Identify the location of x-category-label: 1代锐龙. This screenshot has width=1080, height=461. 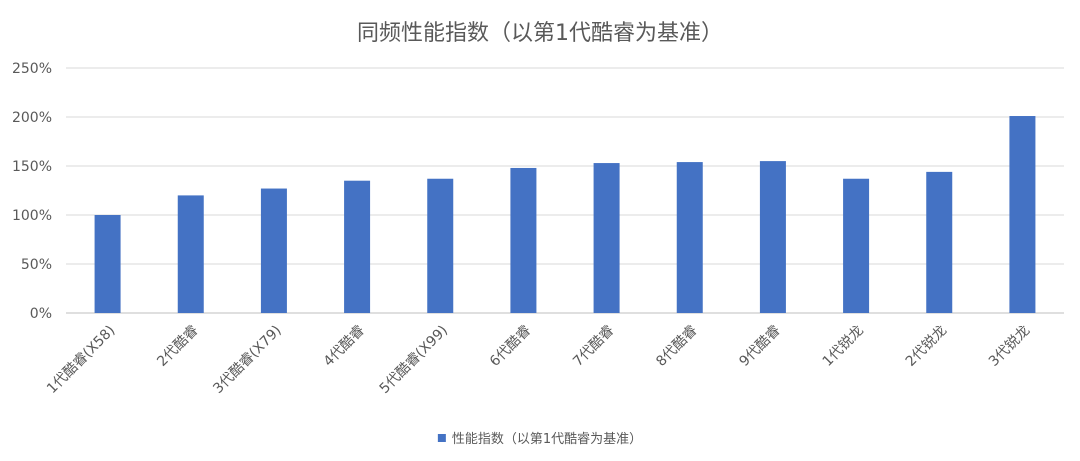
(843, 346).